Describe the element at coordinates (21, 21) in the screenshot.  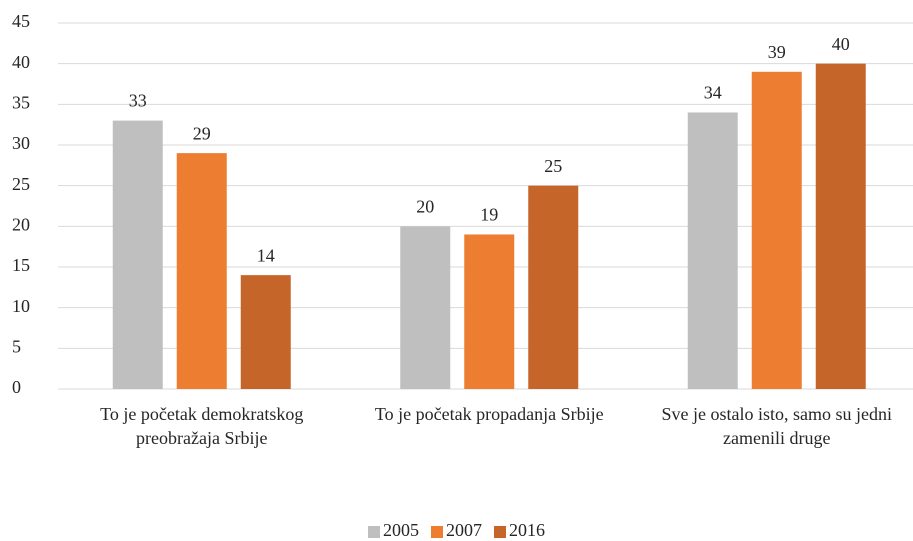
I see `y-tick-label: 45` at that location.